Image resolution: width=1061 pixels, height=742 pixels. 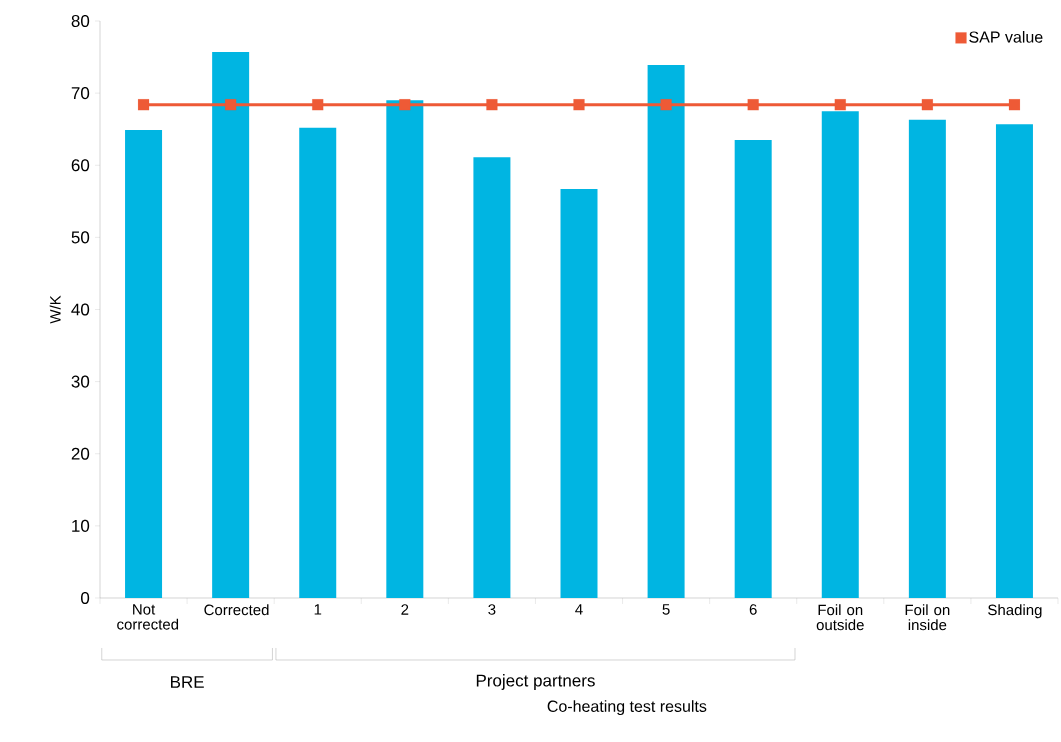 I want to click on y-tick-label: 30, so click(x=80, y=381).